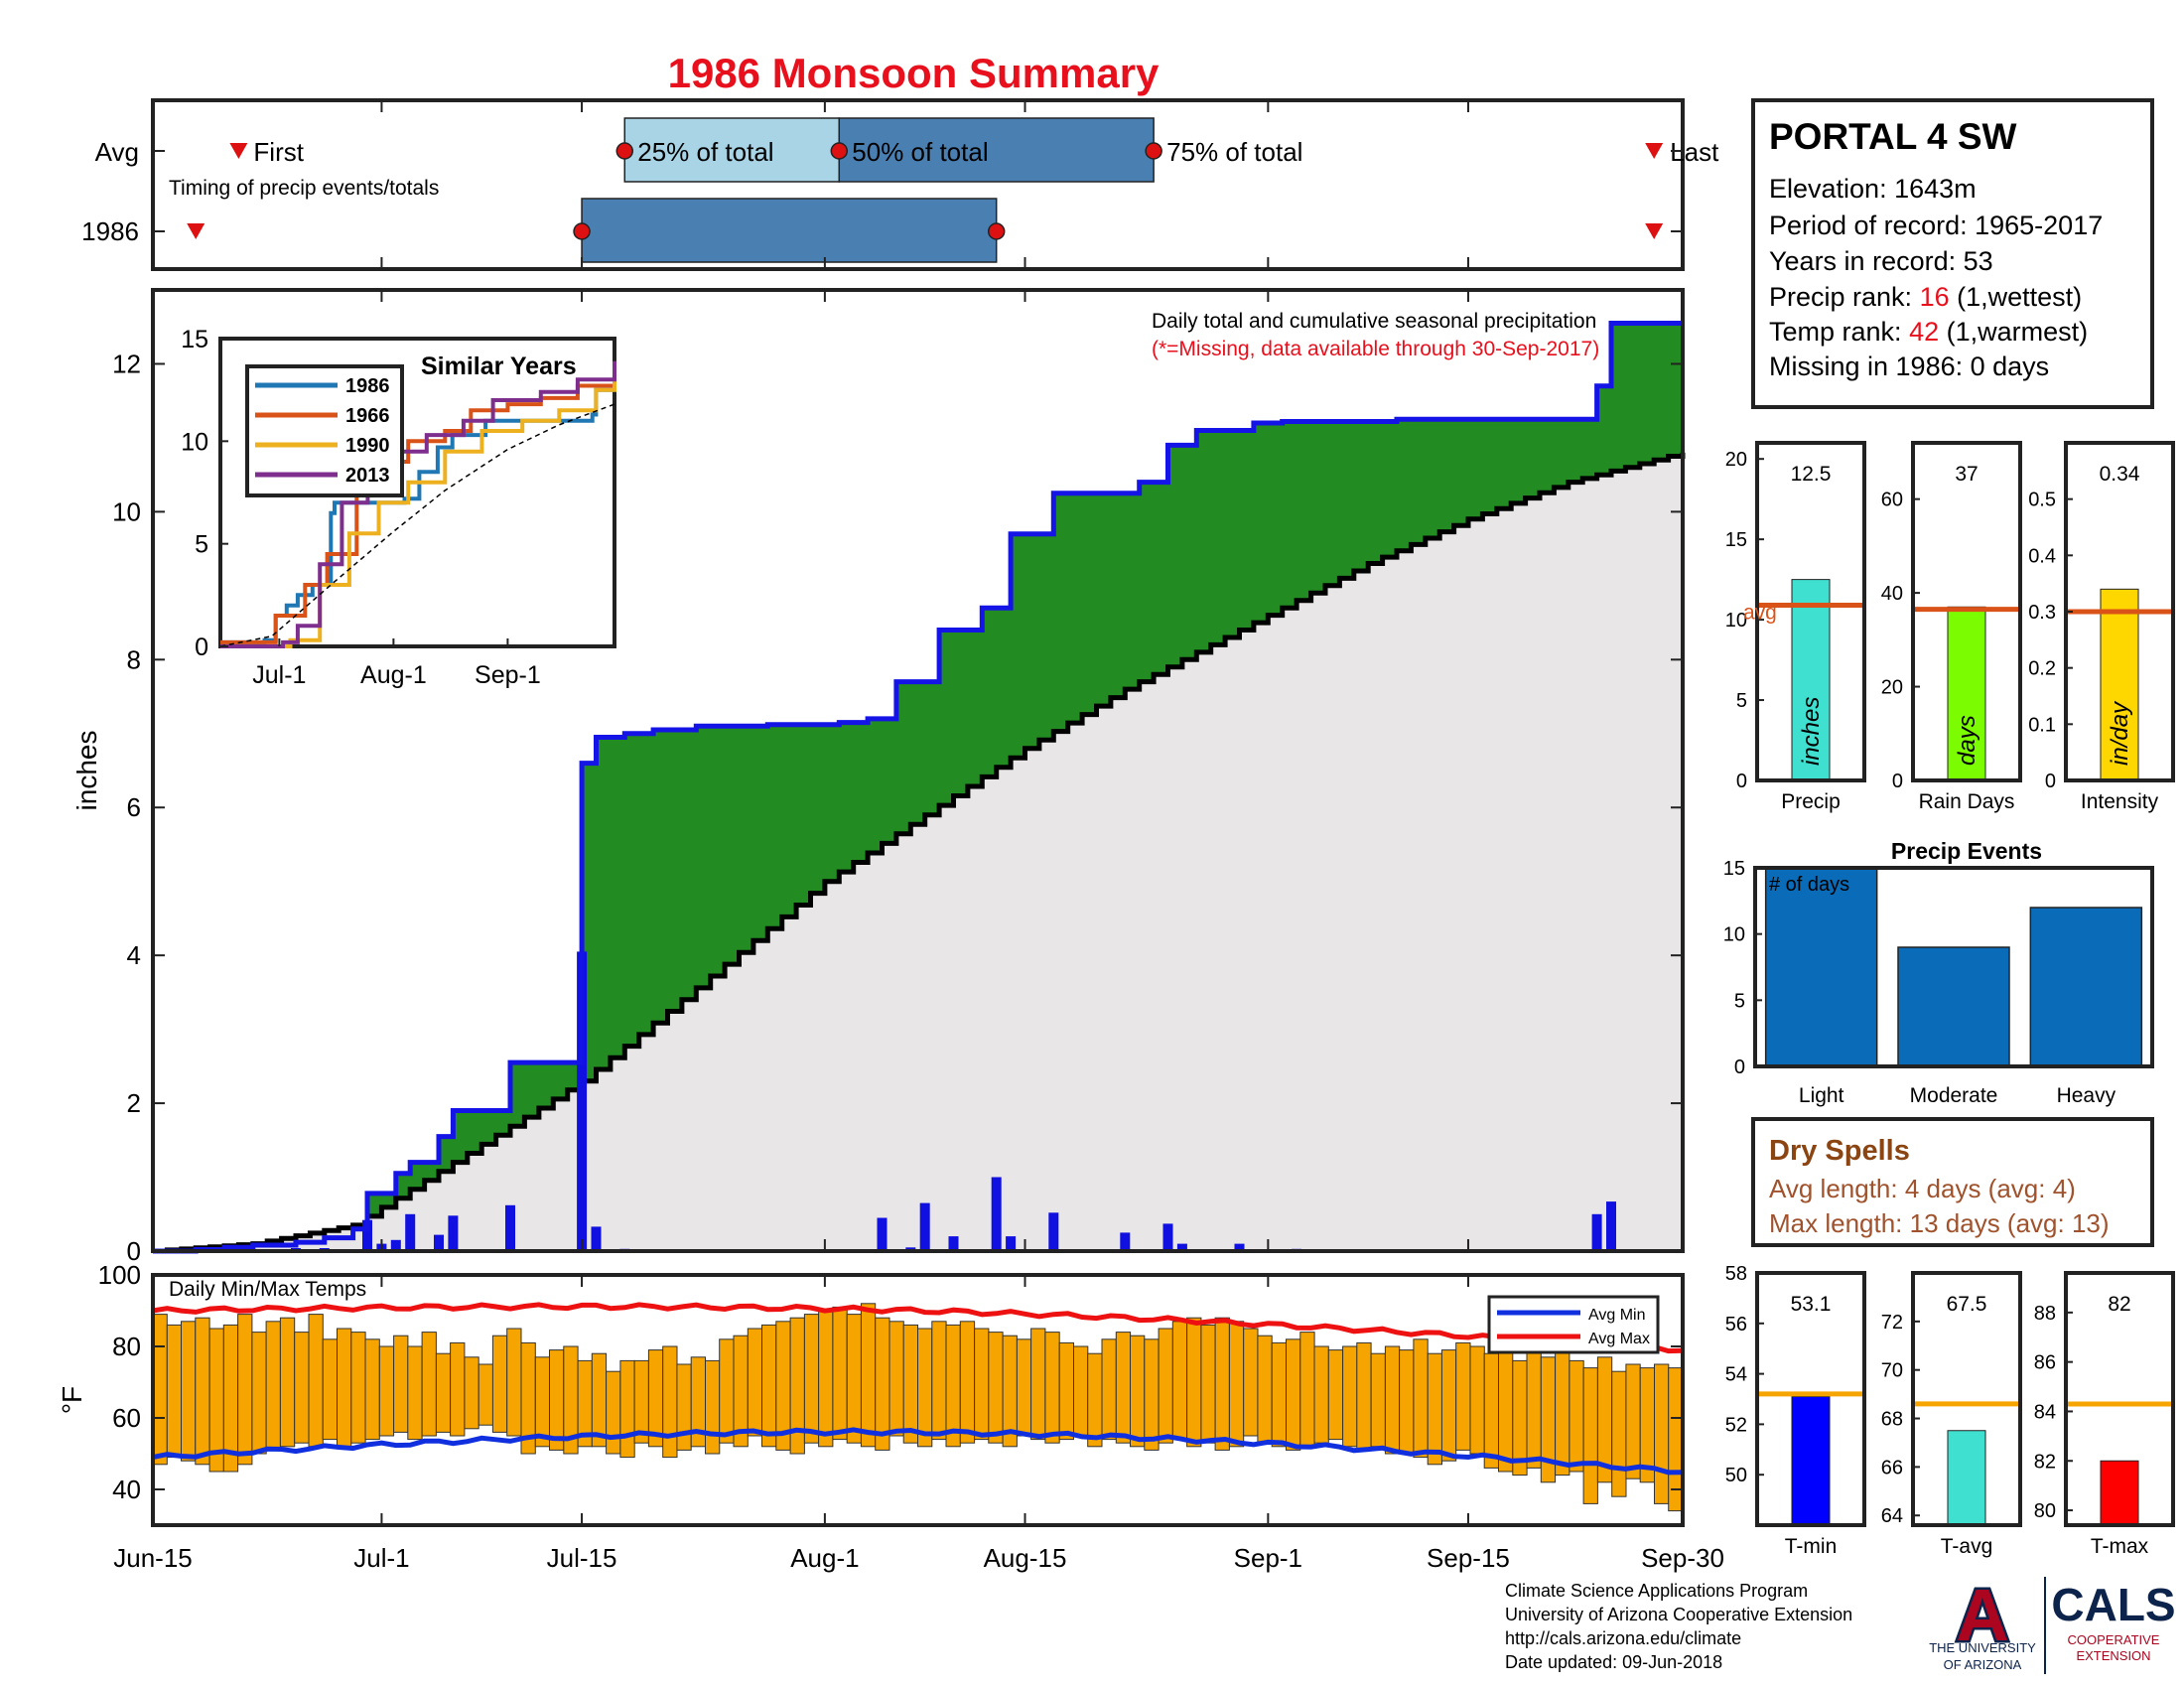 This screenshot has width=2184, height=1688. What do you see at coordinates (110, 231) in the screenshot?
I see `timing-row-label-year: 1986` at bounding box center [110, 231].